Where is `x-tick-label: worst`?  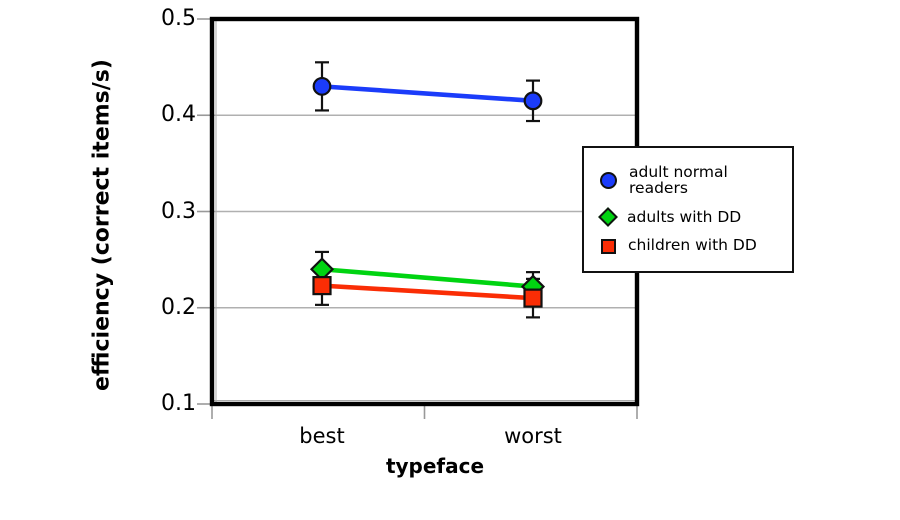
x-tick-label: worst is located at coordinates (533, 436).